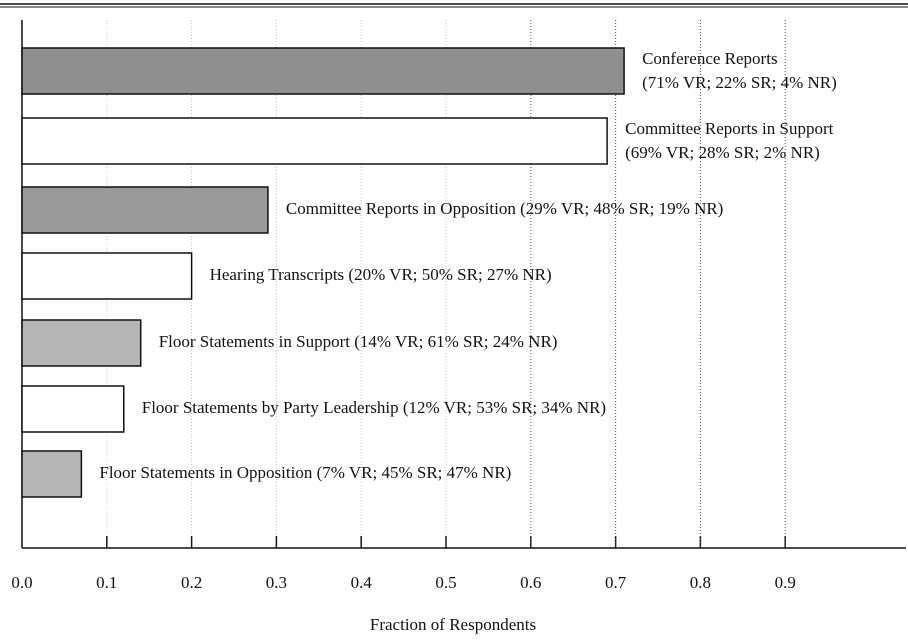  What do you see at coordinates (21, 582) in the screenshot?
I see `x-tick-label: 0.0` at bounding box center [21, 582].